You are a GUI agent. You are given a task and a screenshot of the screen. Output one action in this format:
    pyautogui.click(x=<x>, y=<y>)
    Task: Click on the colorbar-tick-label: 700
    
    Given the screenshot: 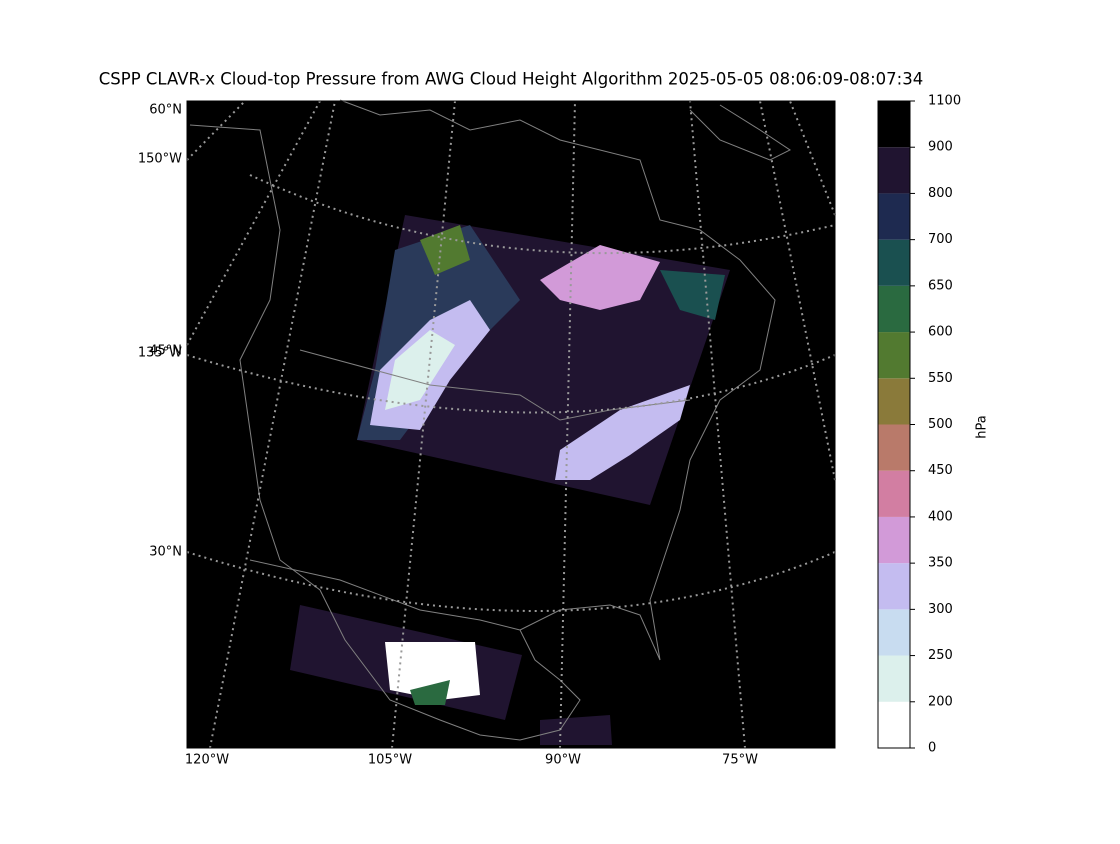 What is the action you would take?
    pyautogui.click(x=940, y=239)
    